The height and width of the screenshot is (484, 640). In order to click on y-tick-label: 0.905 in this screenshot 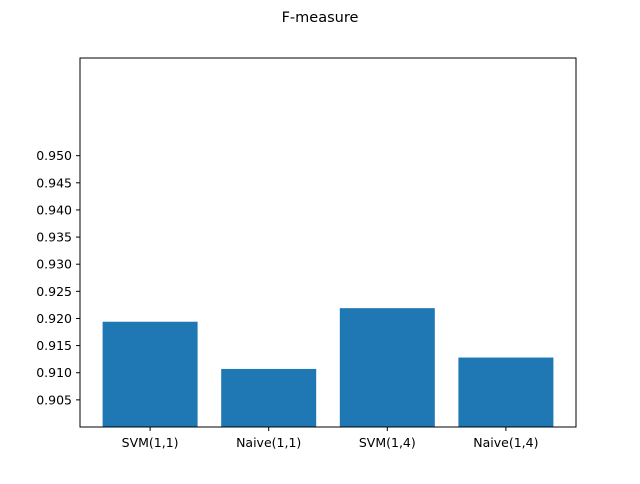, I will do `click(54, 399)`.